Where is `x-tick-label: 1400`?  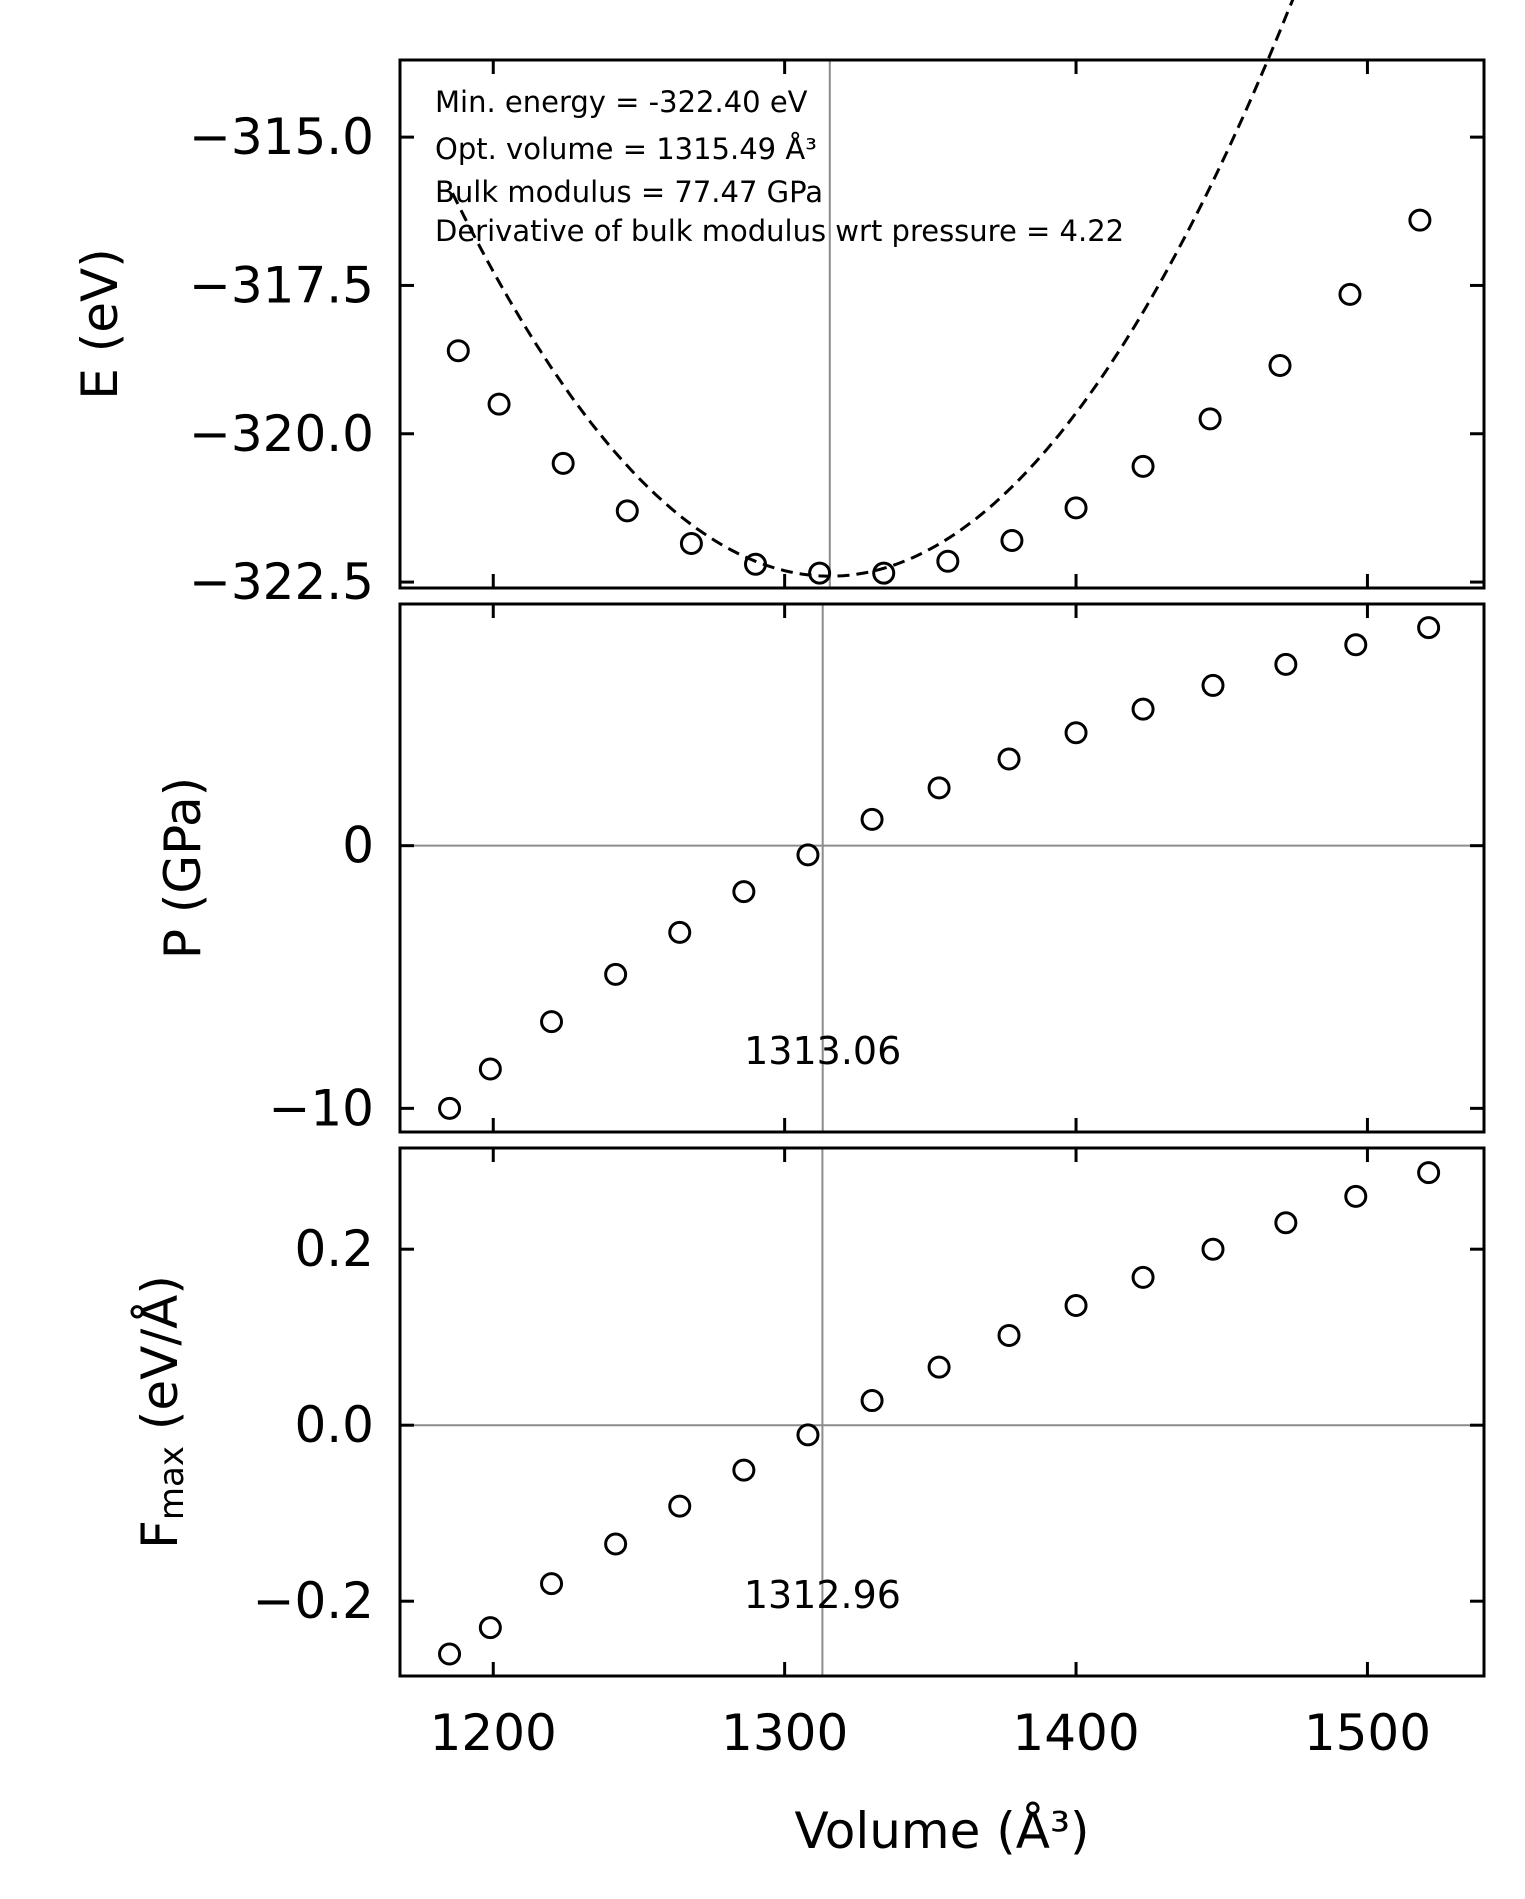
x-tick-label: 1400 is located at coordinates (1075, 1733).